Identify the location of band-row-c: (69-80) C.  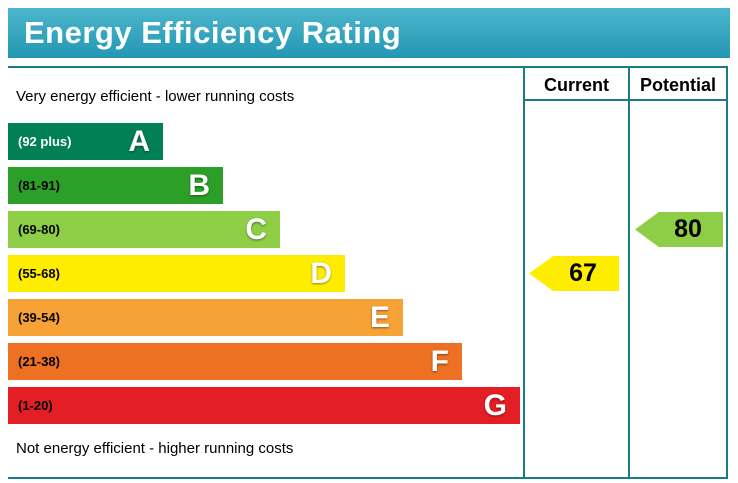
(144, 229).